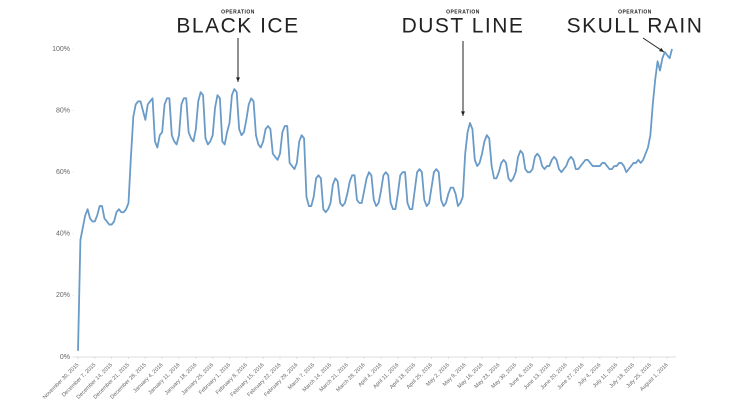 This screenshot has width=740, height=411. What do you see at coordinates (65, 357) in the screenshot?
I see `y-tick-label: 0%` at bounding box center [65, 357].